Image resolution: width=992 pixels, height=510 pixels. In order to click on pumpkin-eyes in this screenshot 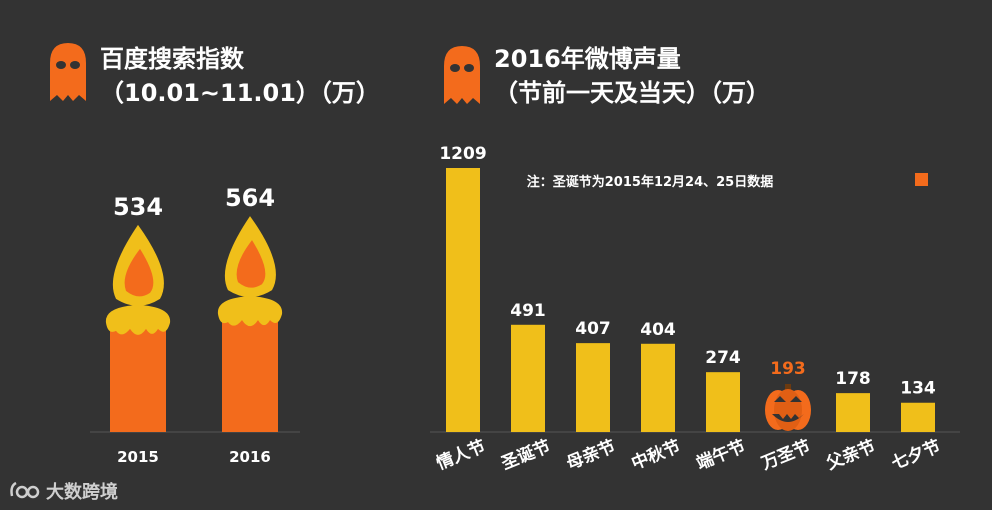, I will do `click(788, 399)`.